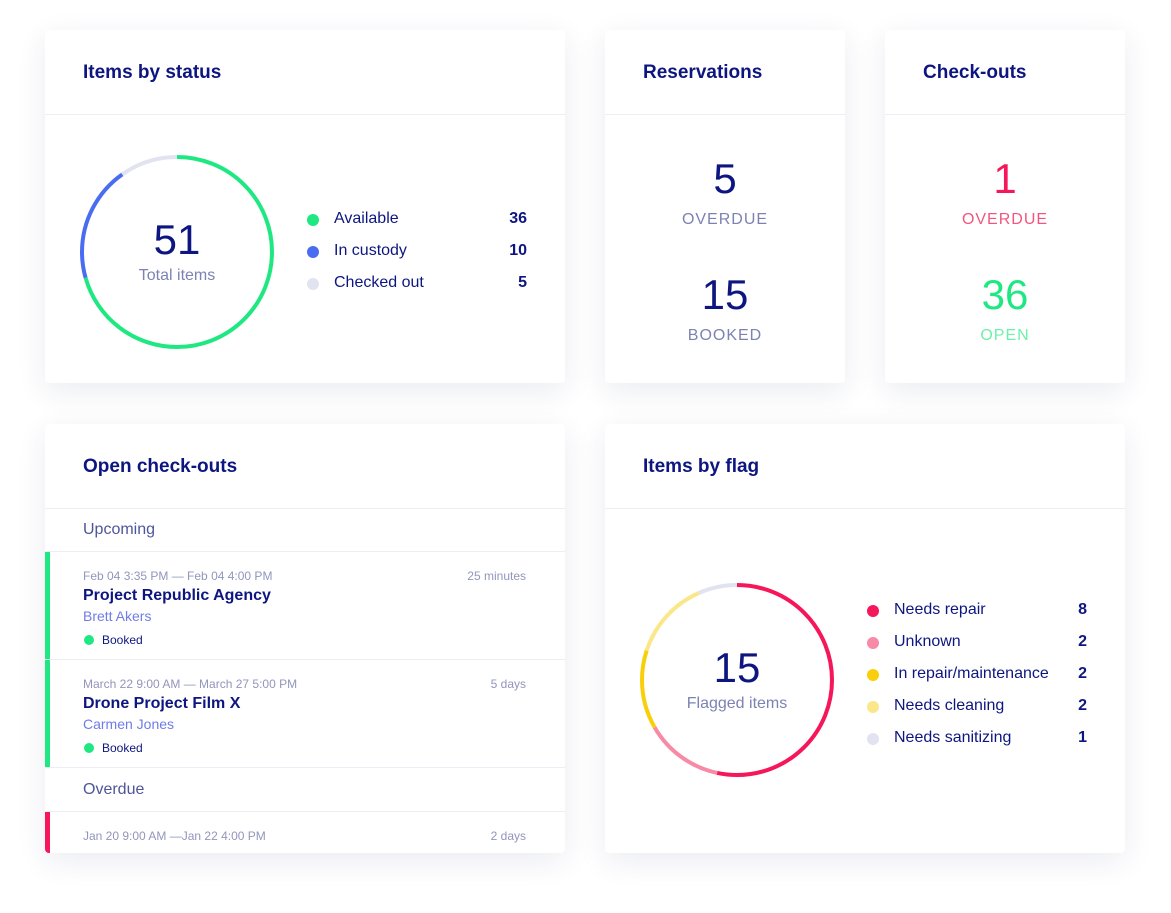 This screenshot has width=1171, height=913. Describe the element at coordinates (119, 529) in the screenshot. I see `group-name: Upcoming` at that location.